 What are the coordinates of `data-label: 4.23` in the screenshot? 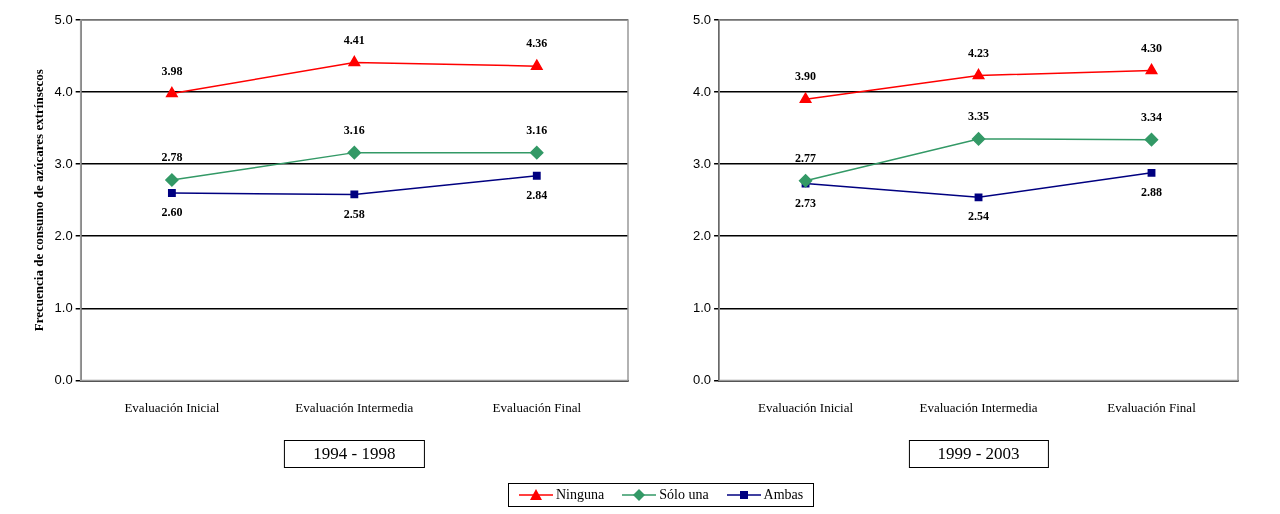 It's located at (979, 52).